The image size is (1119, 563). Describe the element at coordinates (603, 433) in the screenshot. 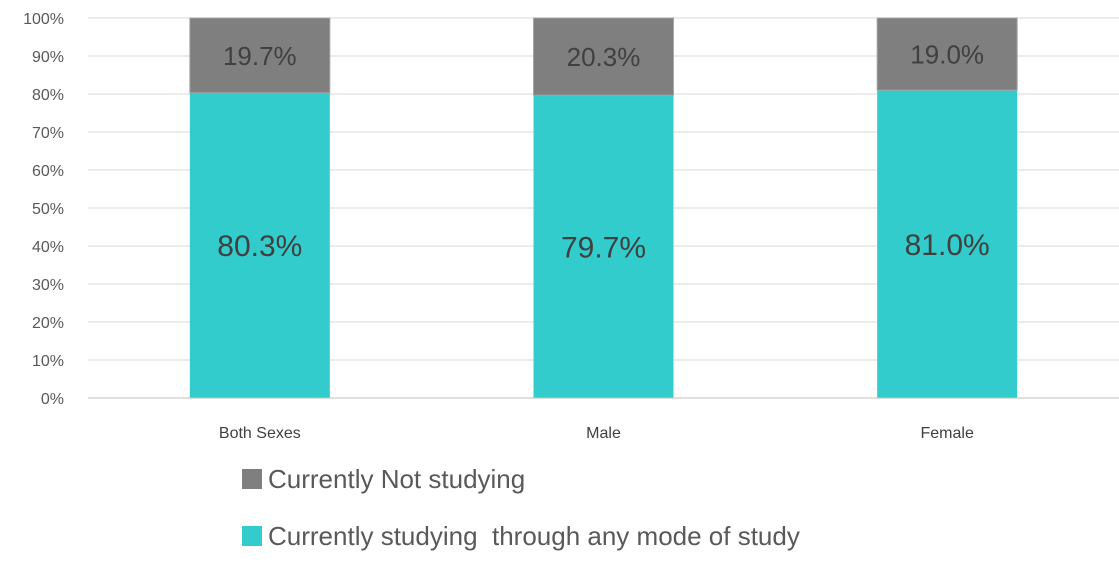

I see `x-tick-label: Male` at that location.